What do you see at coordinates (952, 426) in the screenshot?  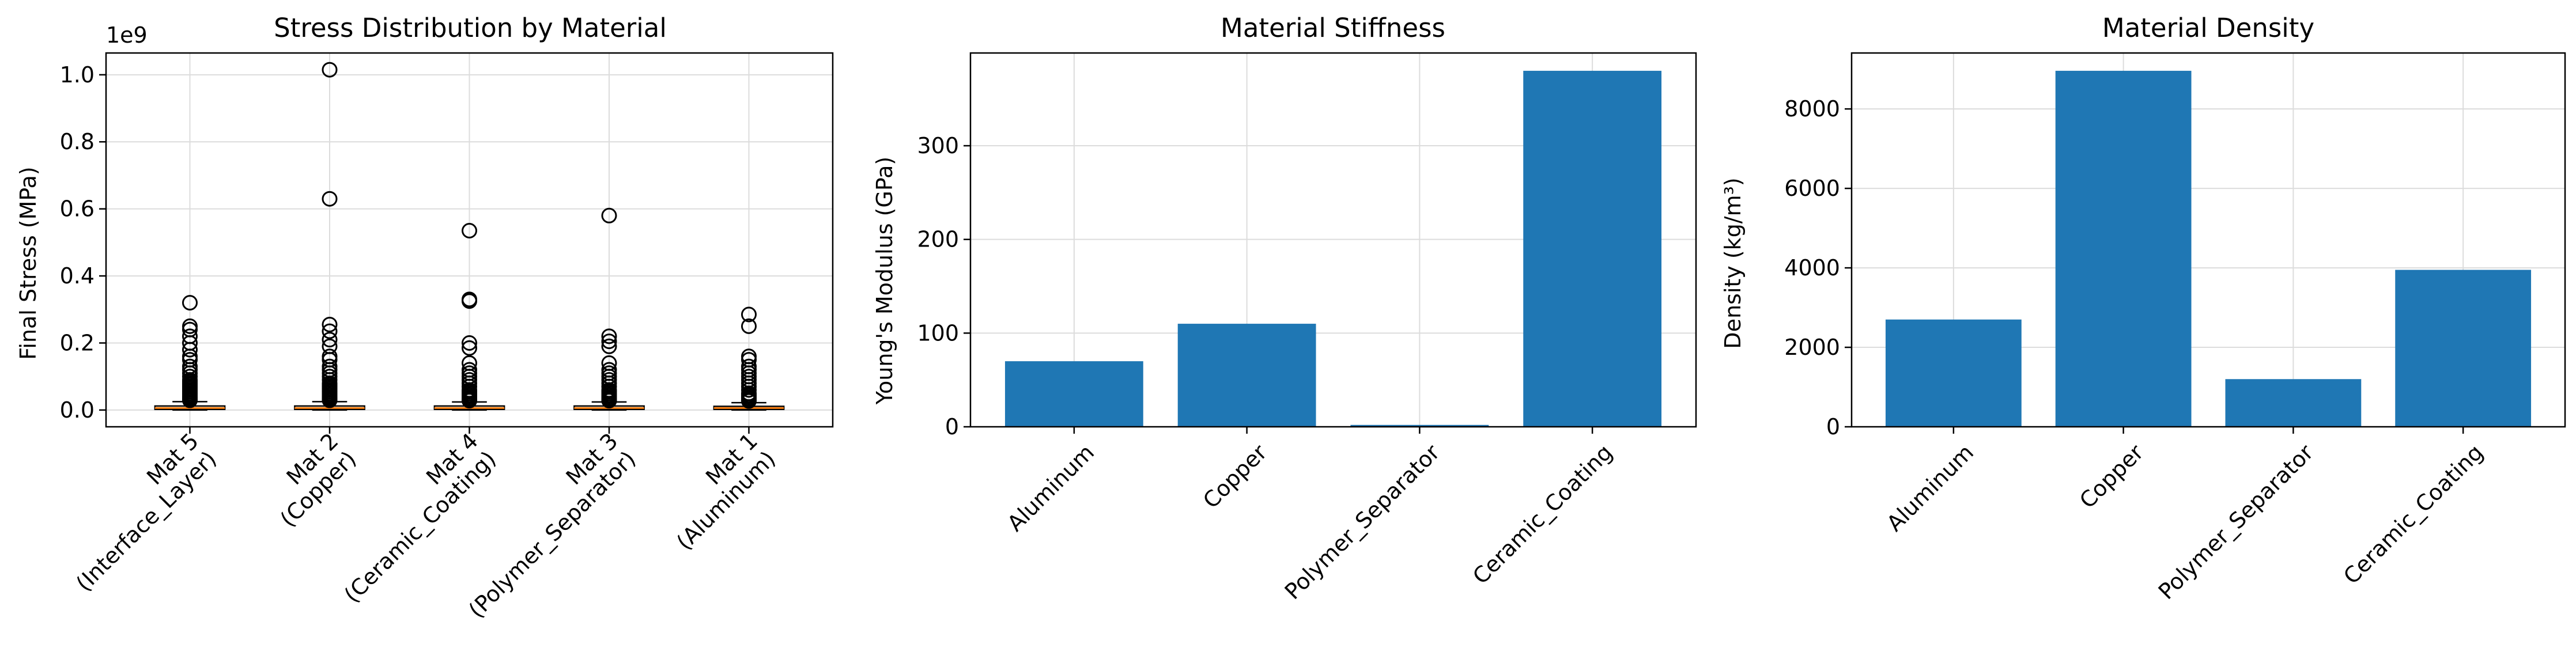 I see `stiffness-y-tick-label: 0` at bounding box center [952, 426].